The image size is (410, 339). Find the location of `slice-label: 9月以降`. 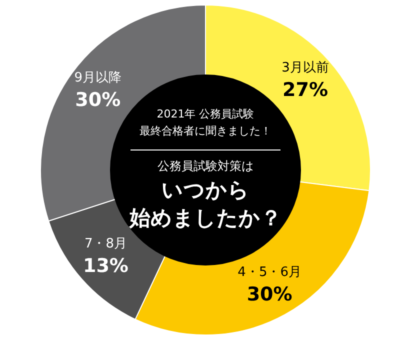

slice-label: 9月以降 is located at coordinates (98, 78).